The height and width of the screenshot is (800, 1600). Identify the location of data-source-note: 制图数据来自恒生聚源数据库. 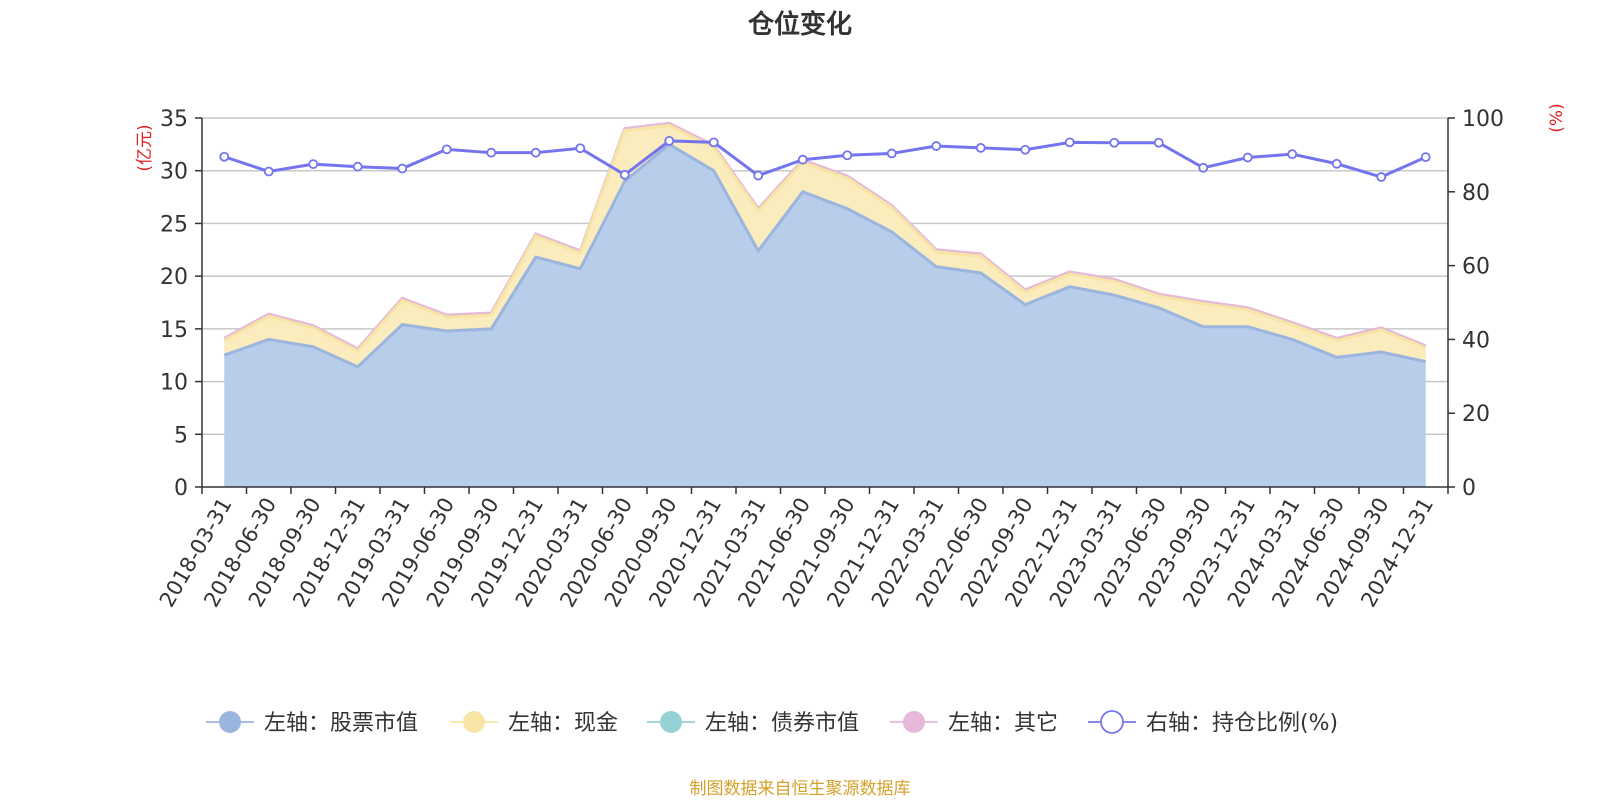
(800, 789).